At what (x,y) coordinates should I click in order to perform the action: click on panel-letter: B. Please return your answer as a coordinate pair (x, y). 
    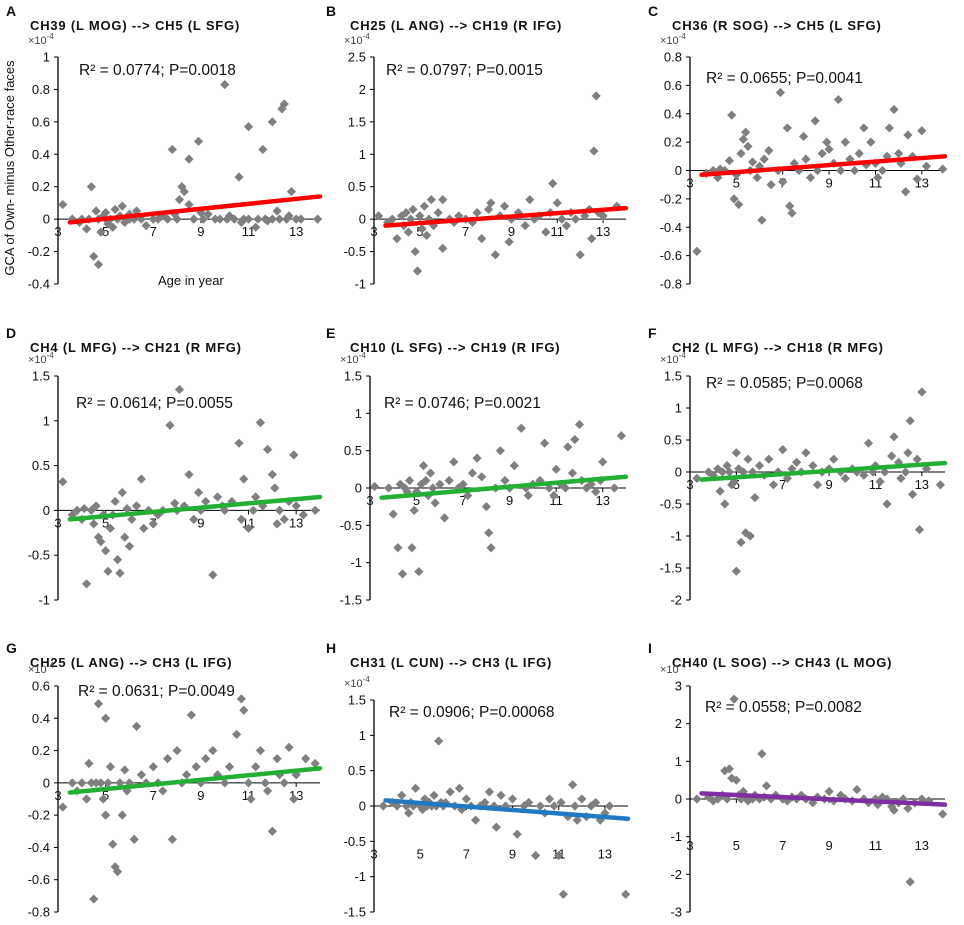
    Looking at the image, I should click on (331, 11).